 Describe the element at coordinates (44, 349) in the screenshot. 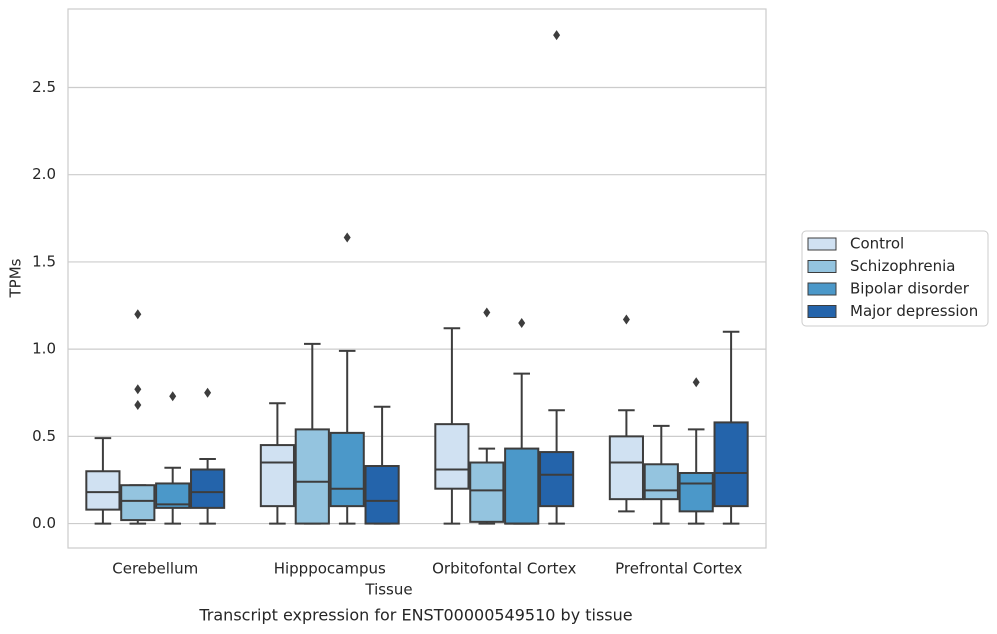

I see `y-tick-label: 1.0` at that location.